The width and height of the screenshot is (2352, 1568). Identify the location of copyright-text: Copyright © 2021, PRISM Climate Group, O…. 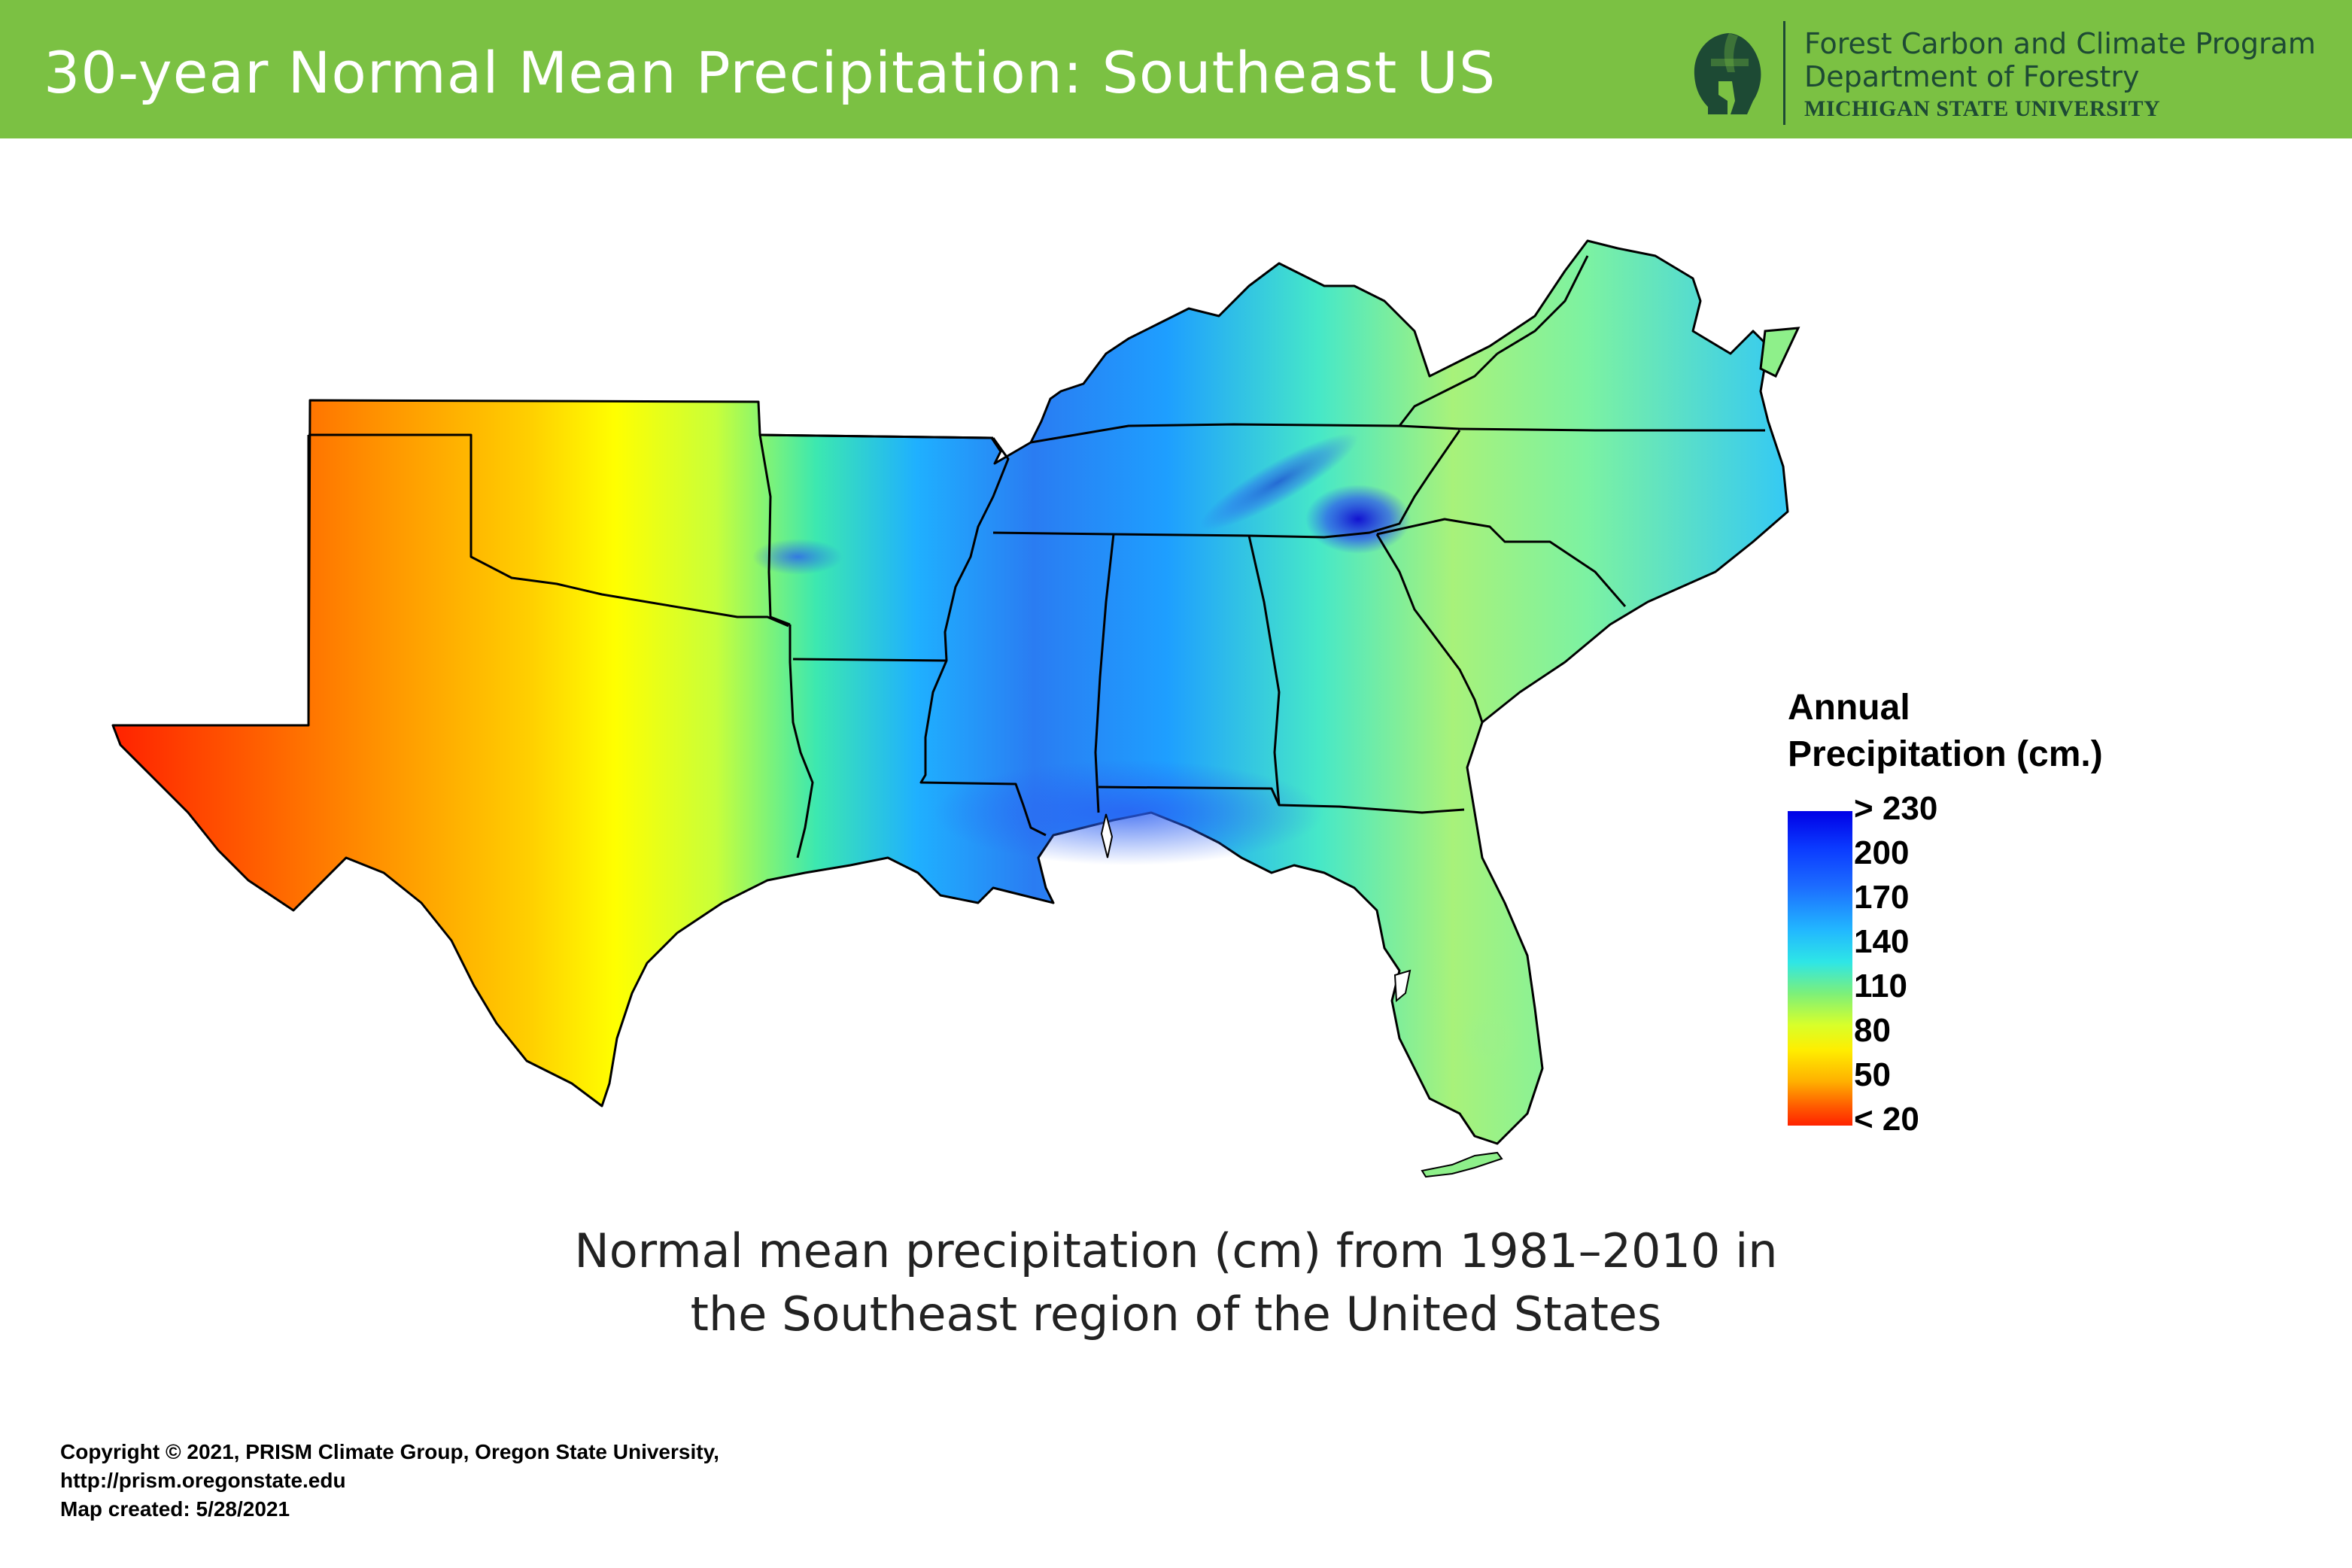
(389, 1451).